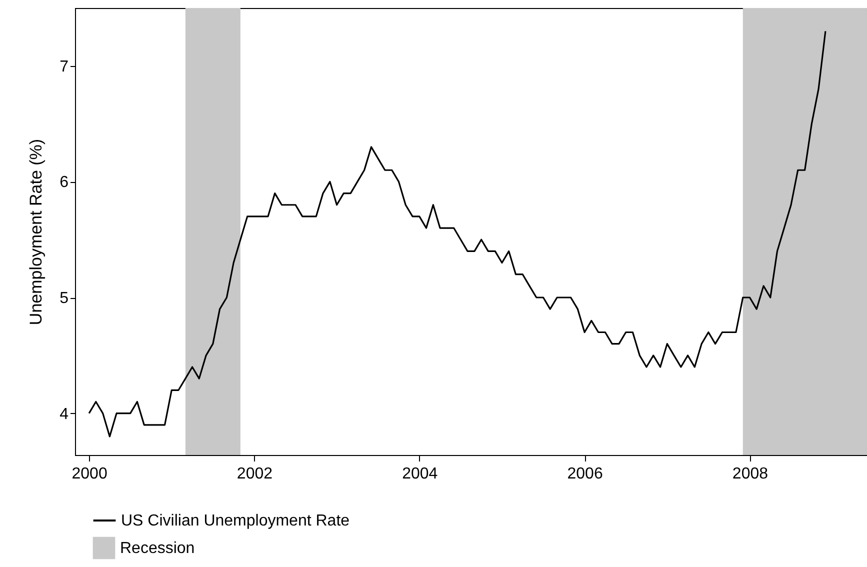 The width and height of the screenshot is (867, 567). What do you see at coordinates (235, 521) in the screenshot?
I see `legend-label: US Civilian Unemployment Rate` at bounding box center [235, 521].